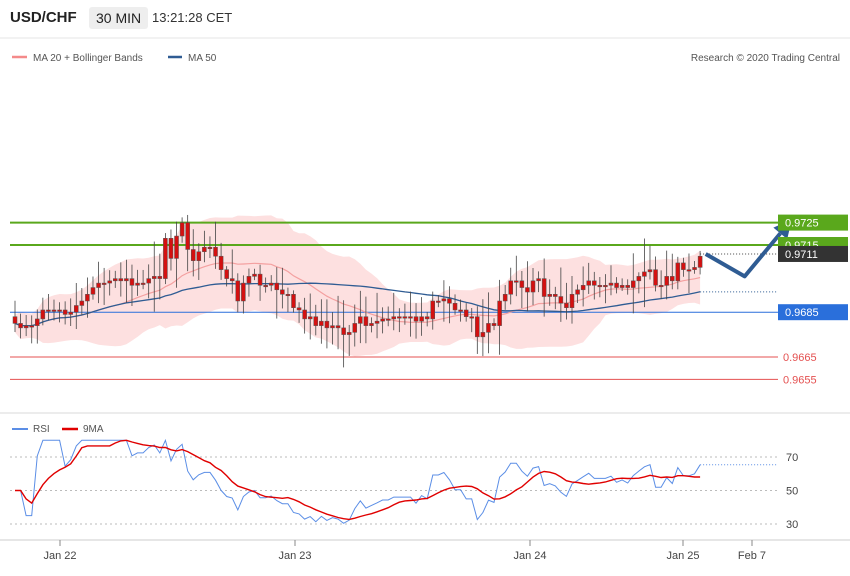 The image size is (850, 576). What do you see at coordinates (404, 551) in the screenshot?
I see `time-axis: Jan 22 Jan 23 Jan 24 Jan 25 Feb 7` at bounding box center [404, 551].